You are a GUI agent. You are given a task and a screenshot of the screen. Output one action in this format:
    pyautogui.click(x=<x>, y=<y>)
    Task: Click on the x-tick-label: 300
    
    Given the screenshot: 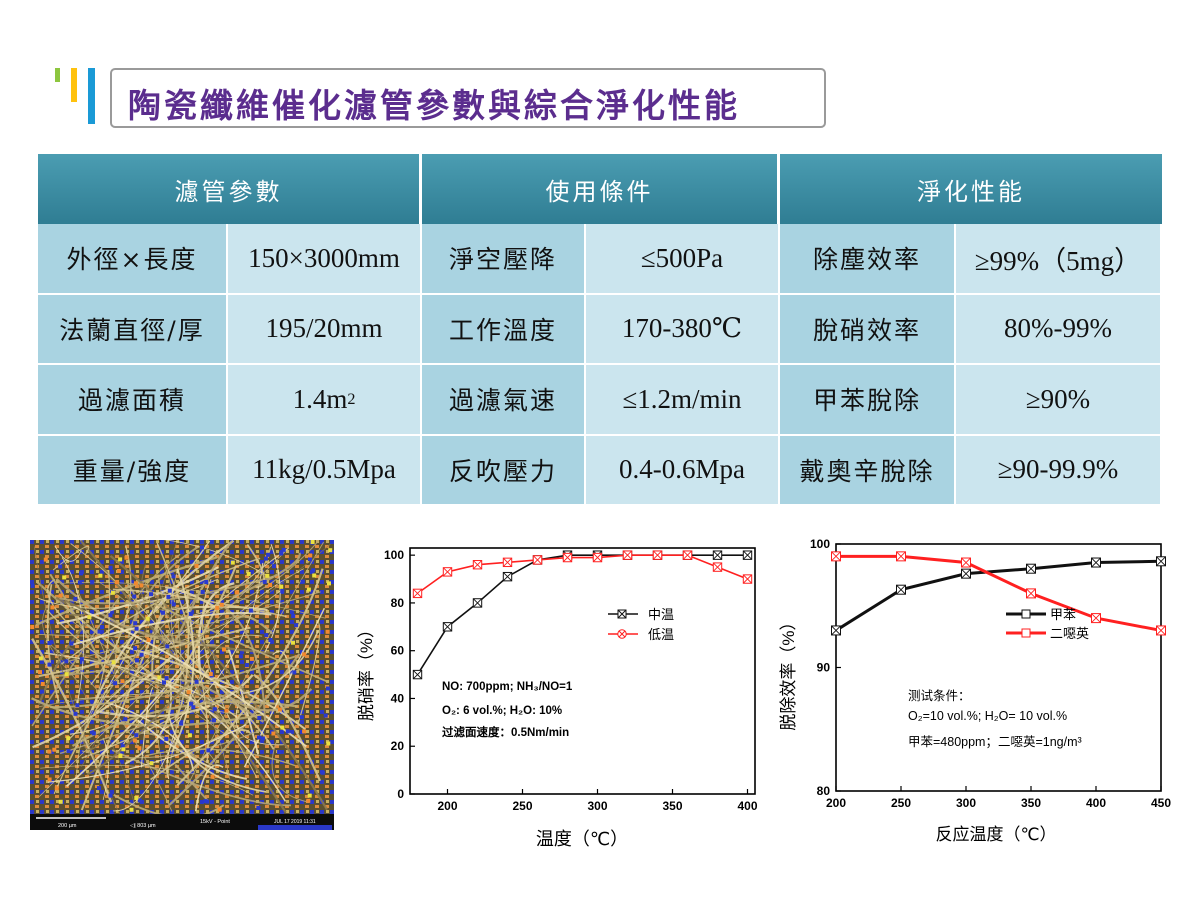 What is the action you would take?
    pyautogui.click(x=597, y=806)
    